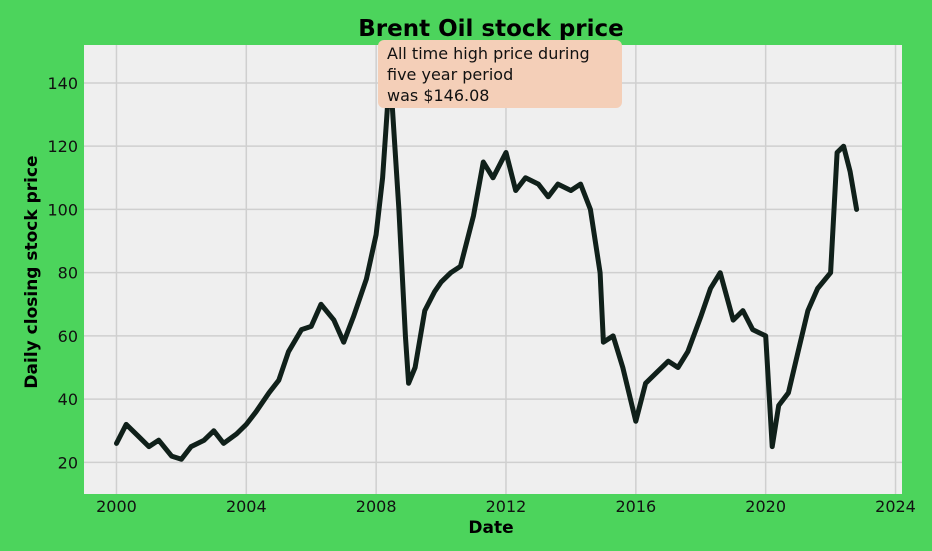  What do you see at coordinates (490, 528) in the screenshot?
I see `x-axis-label: Date` at bounding box center [490, 528].